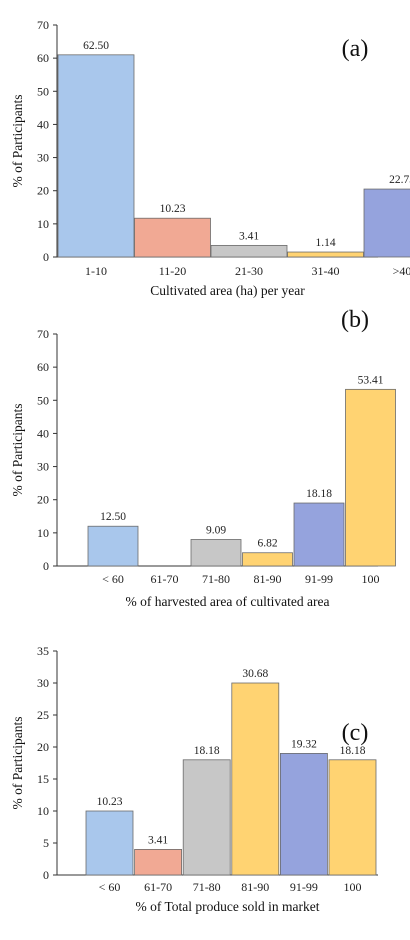 This screenshot has height=940, width=410. I want to click on panel-b-y-tick-label: 60, so click(43, 367).